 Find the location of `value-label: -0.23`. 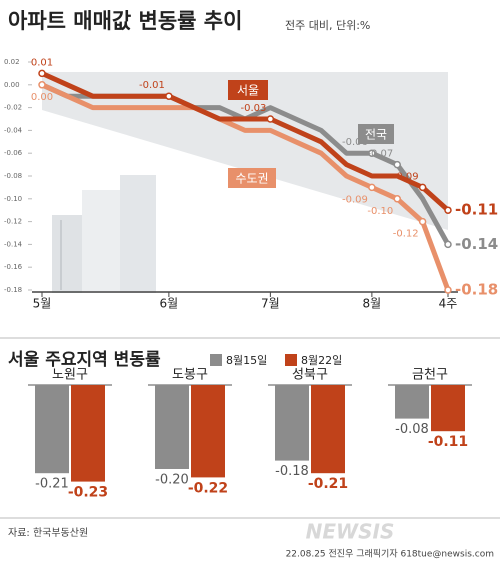

value-label: -0.23 is located at coordinates (88, 493).